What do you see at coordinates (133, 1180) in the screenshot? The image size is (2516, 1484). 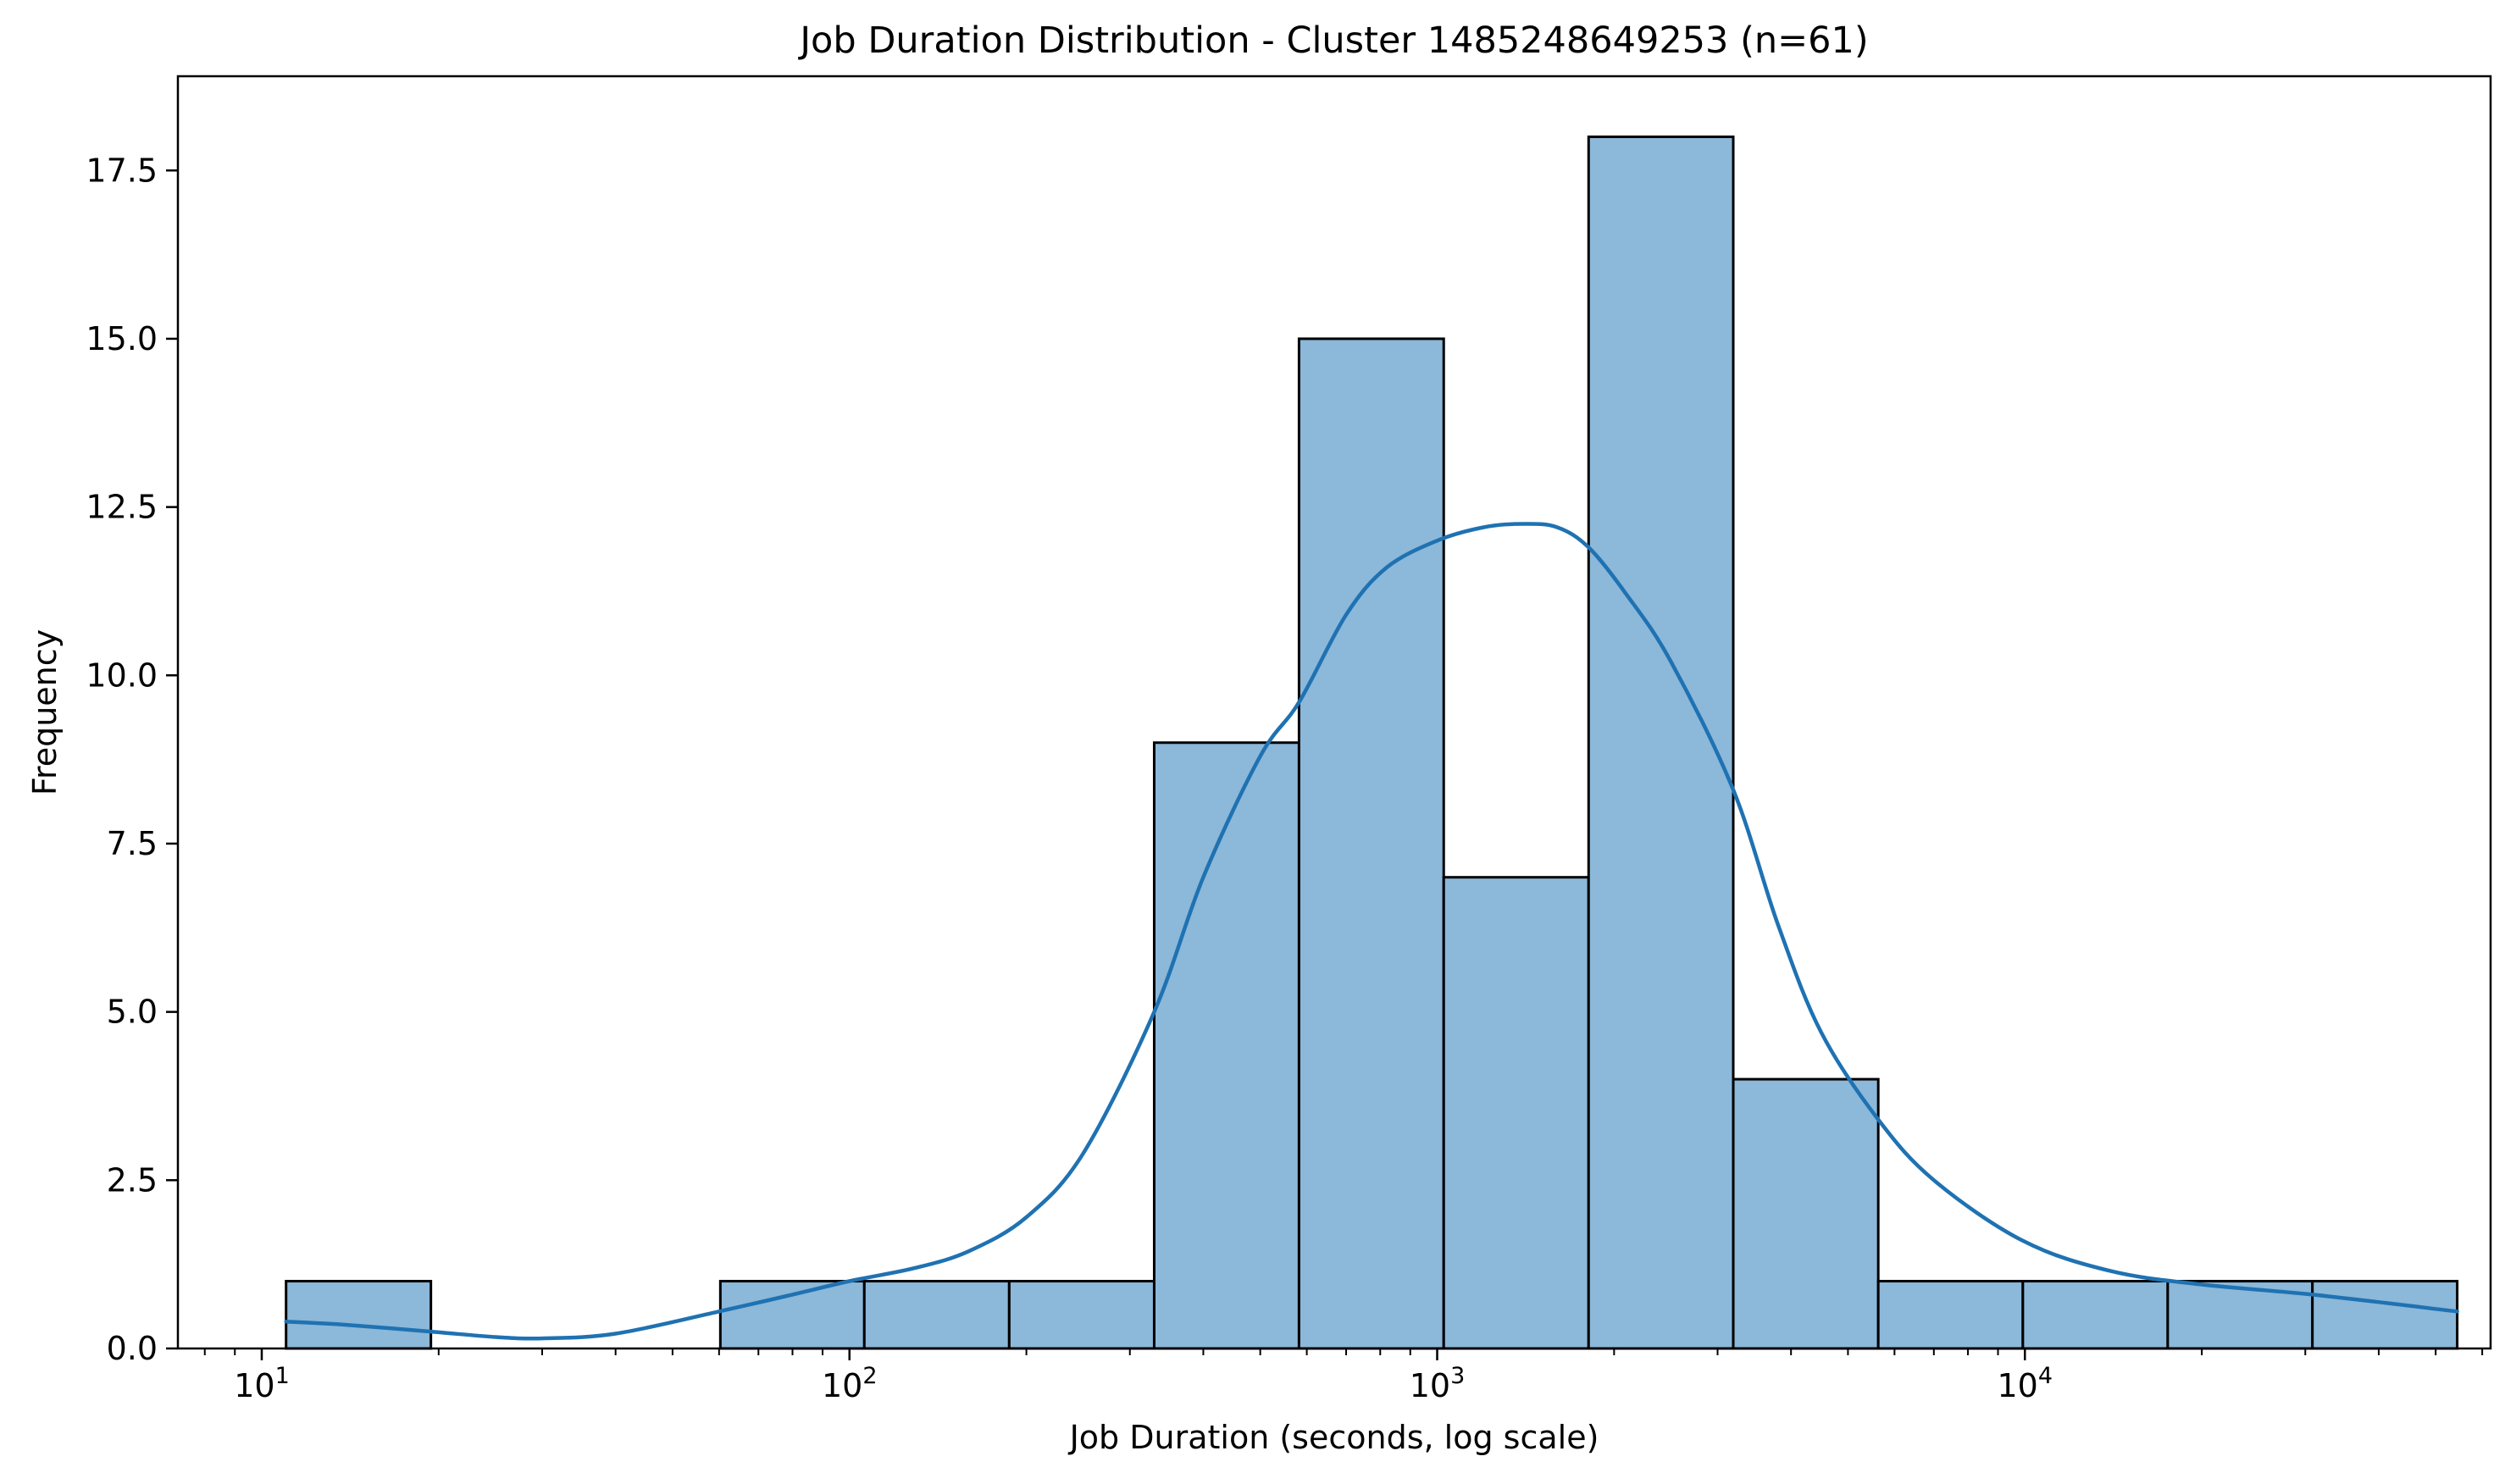 I see `y-tick-label: 2.5` at bounding box center [133, 1180].